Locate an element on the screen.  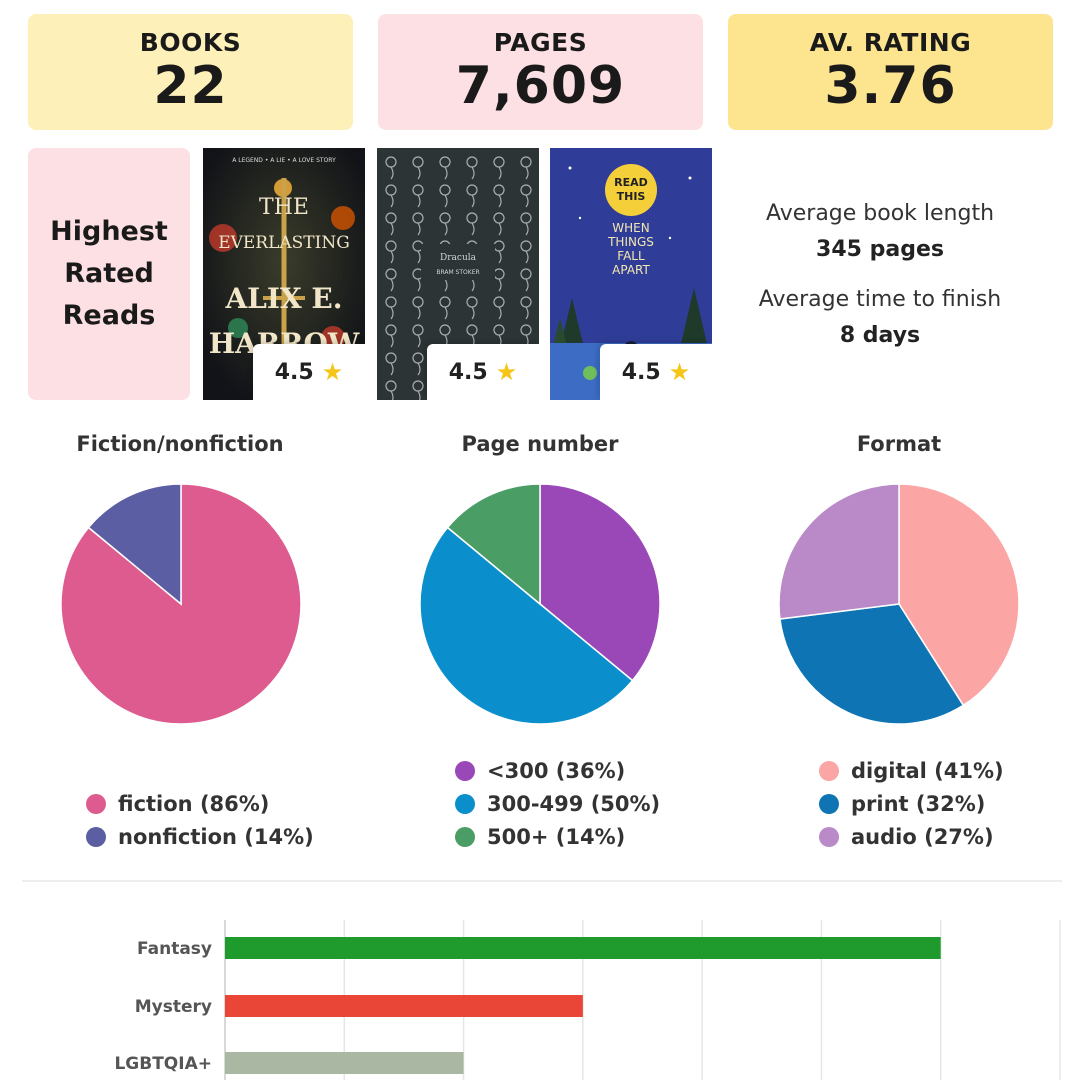
legend-label: 500+ (14%) is located at coordinates (556, 836).